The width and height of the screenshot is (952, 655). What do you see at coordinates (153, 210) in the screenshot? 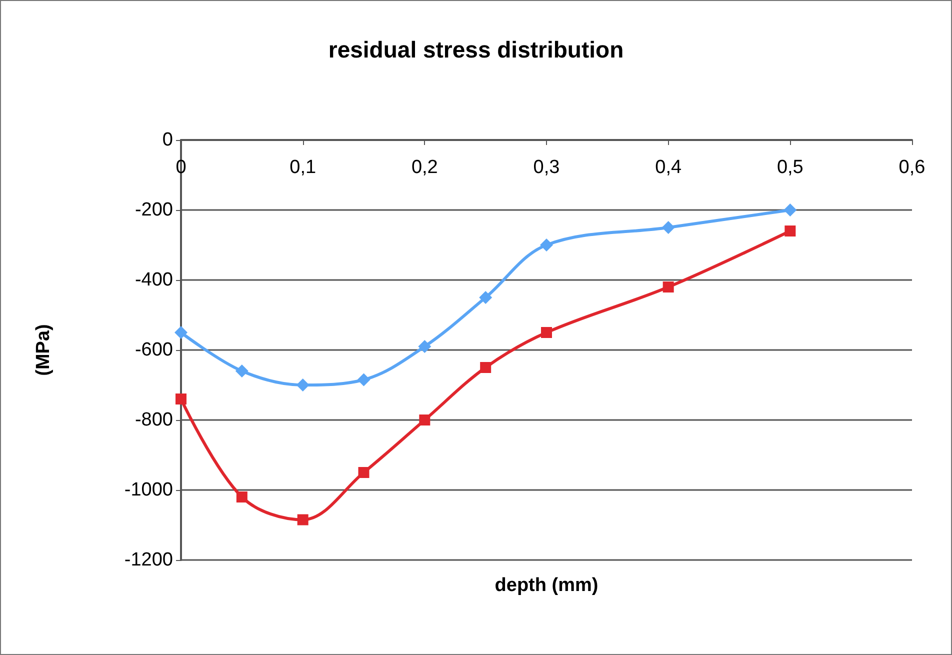
I see `y-tick-label: -200` at bounding box center [153, 210].